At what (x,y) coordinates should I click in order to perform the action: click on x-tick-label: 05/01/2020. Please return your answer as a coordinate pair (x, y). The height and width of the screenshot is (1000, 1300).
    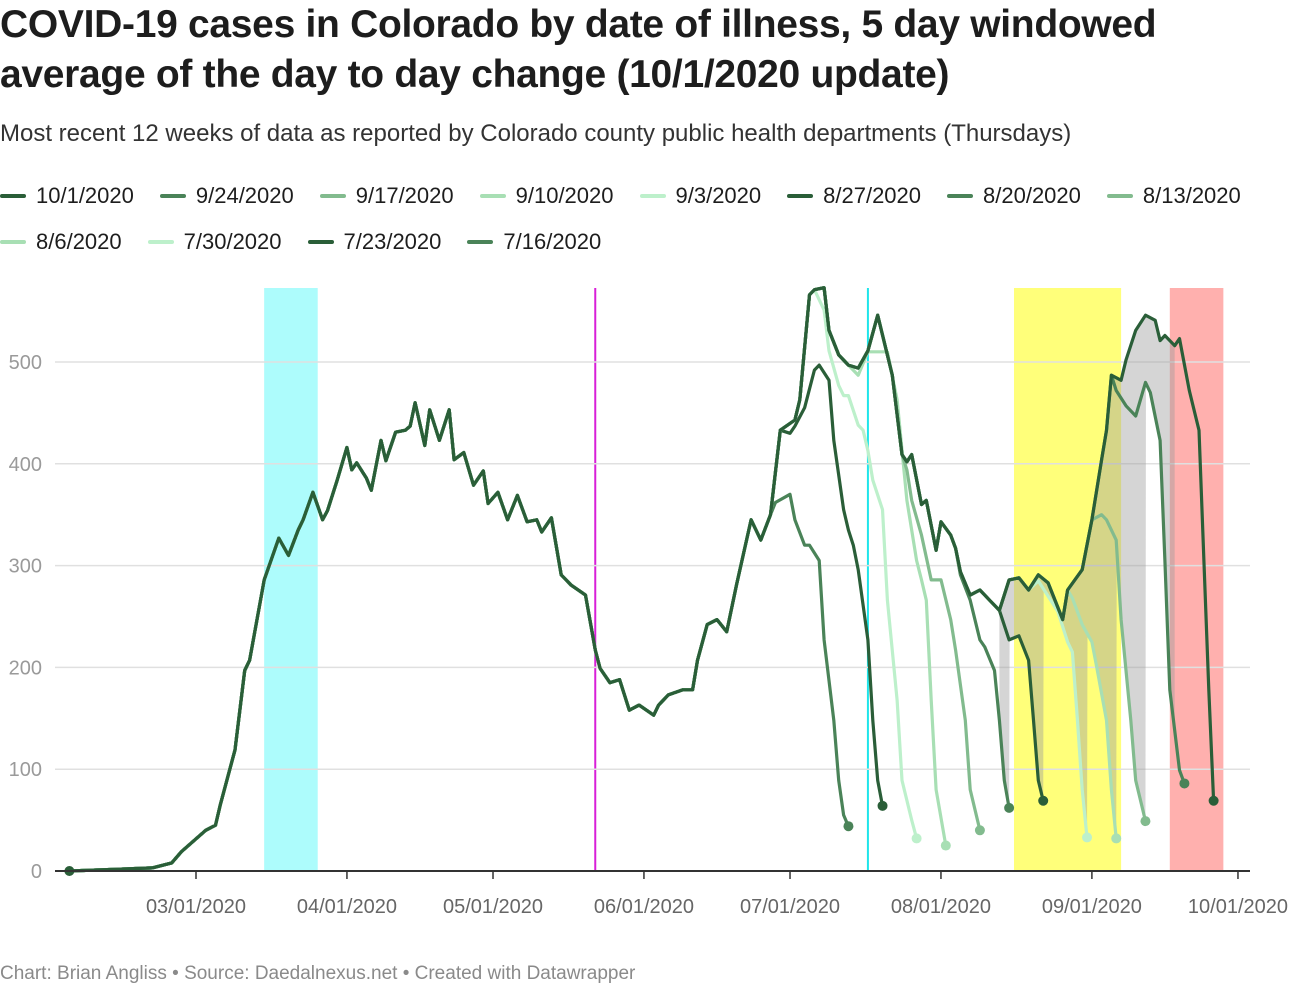
    Looking at the image, I should click on (493, 907).